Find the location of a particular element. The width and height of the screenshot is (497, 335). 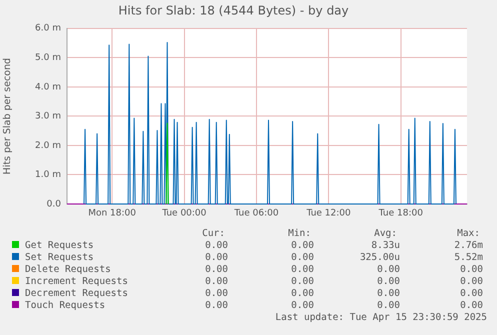

y-tick-label: 1.0 m is located at coordinates (48, 175).